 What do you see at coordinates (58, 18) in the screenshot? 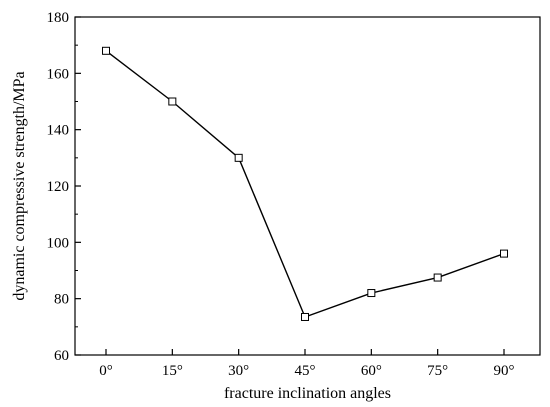
I see `y-tick-label: 180` at bounding box center [58, 18].